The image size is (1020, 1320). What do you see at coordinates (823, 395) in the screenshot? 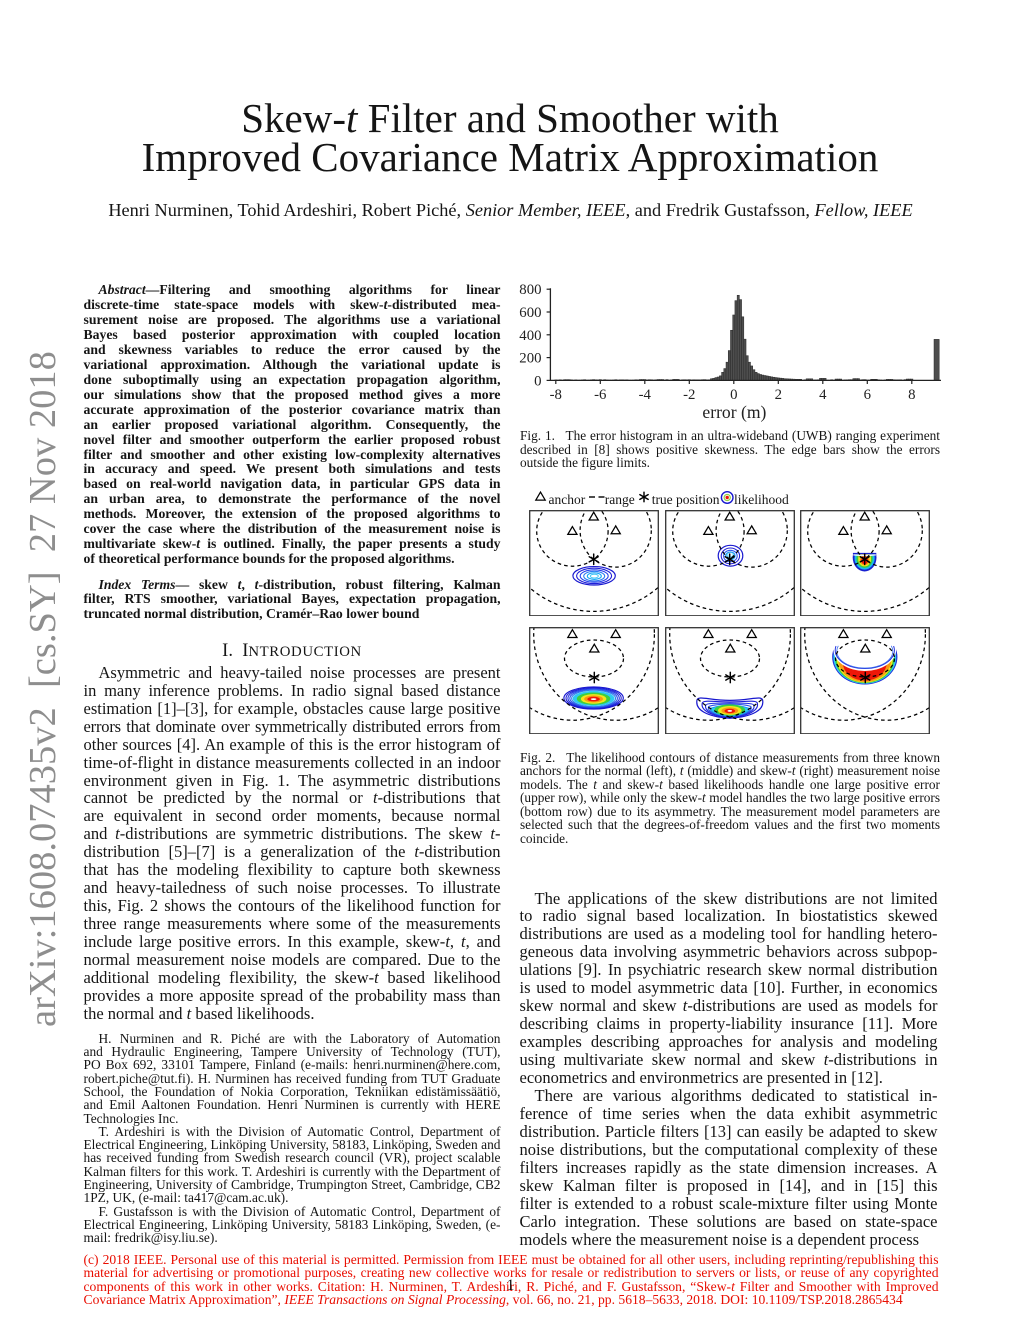
I see `svg-text: 4` at bounding box center [823, 395].